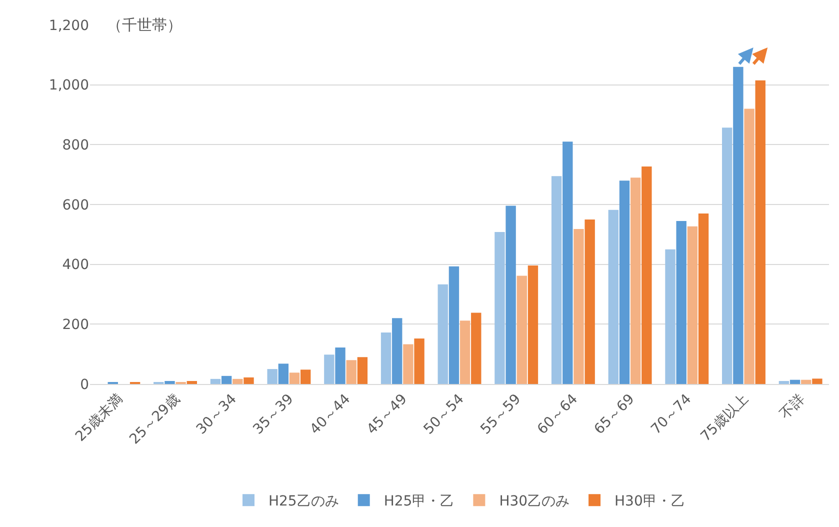 The width and height of the screenshot is (839, 527). What do you see at coordinates (155, 419) in the screenshot?
I see `x-tick-label: 25～29歳` at bounding box center [155, 419].